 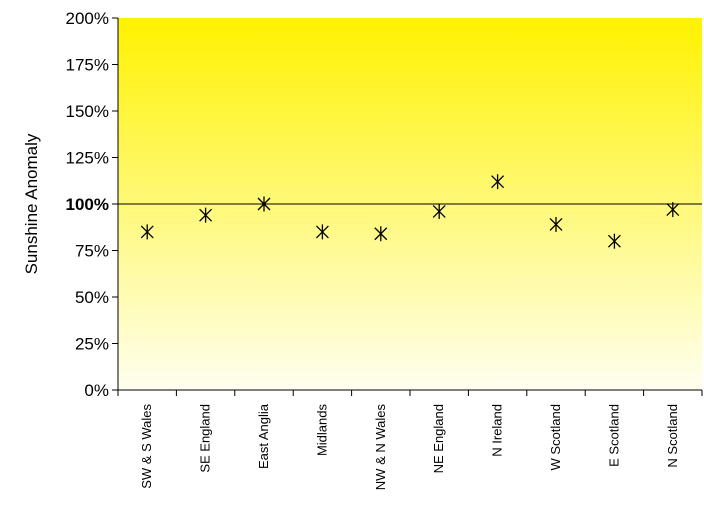 What do you see at coordinates (555, 437) in the screenshot?
I see `x-category-label: W Scotland` at bounding box center [555, 437].